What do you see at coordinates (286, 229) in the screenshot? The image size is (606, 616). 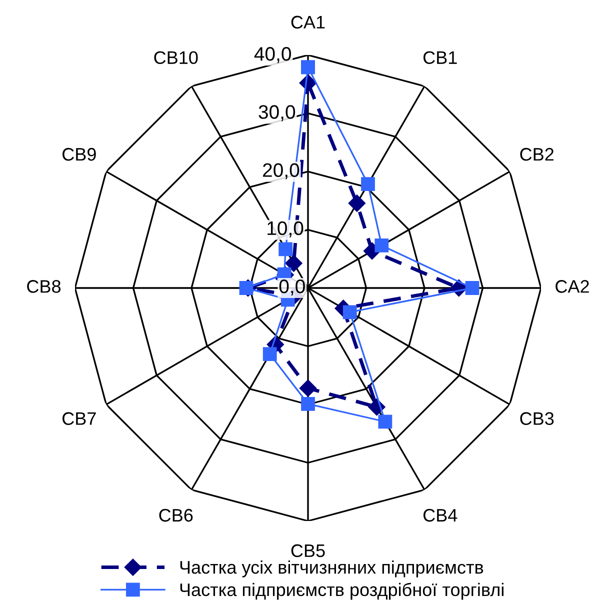 I see `y-tick-label: 10,0` at bounding box center [286, 229].